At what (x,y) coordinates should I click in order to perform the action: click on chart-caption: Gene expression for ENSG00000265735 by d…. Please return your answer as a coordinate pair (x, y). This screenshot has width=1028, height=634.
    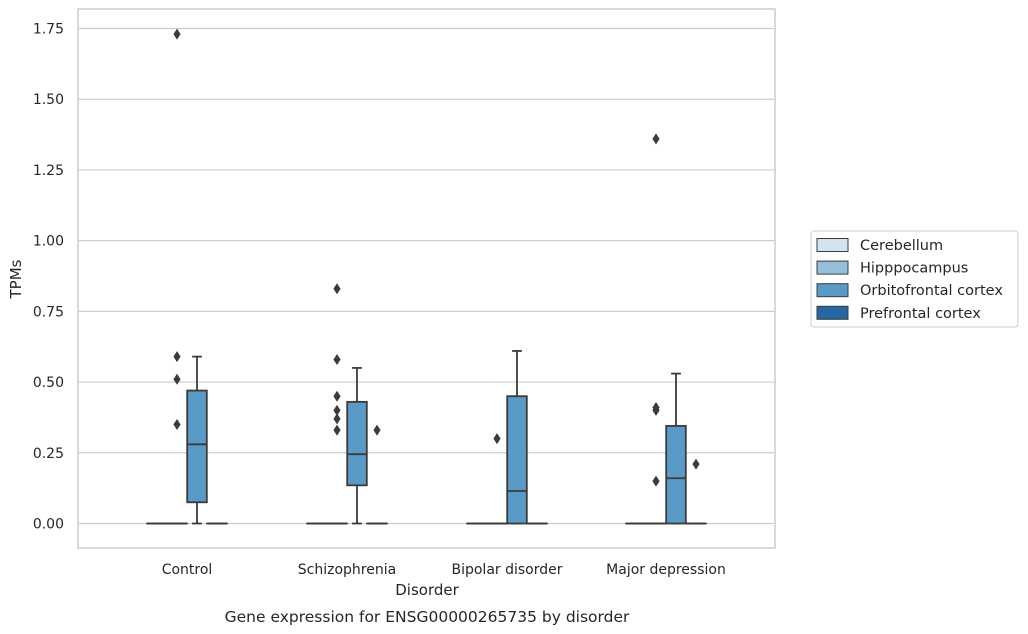
    Looking at the image, I should click on (427, 617).